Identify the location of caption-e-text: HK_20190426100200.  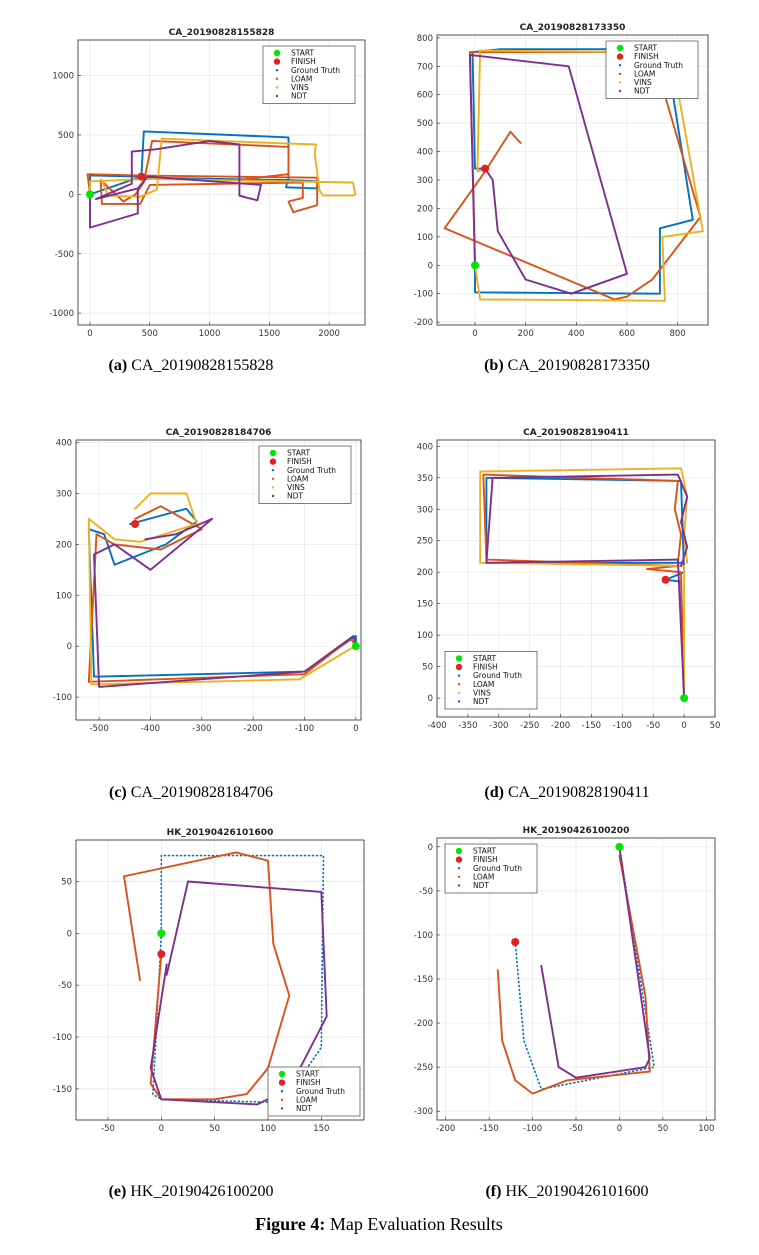
(201, 1191).